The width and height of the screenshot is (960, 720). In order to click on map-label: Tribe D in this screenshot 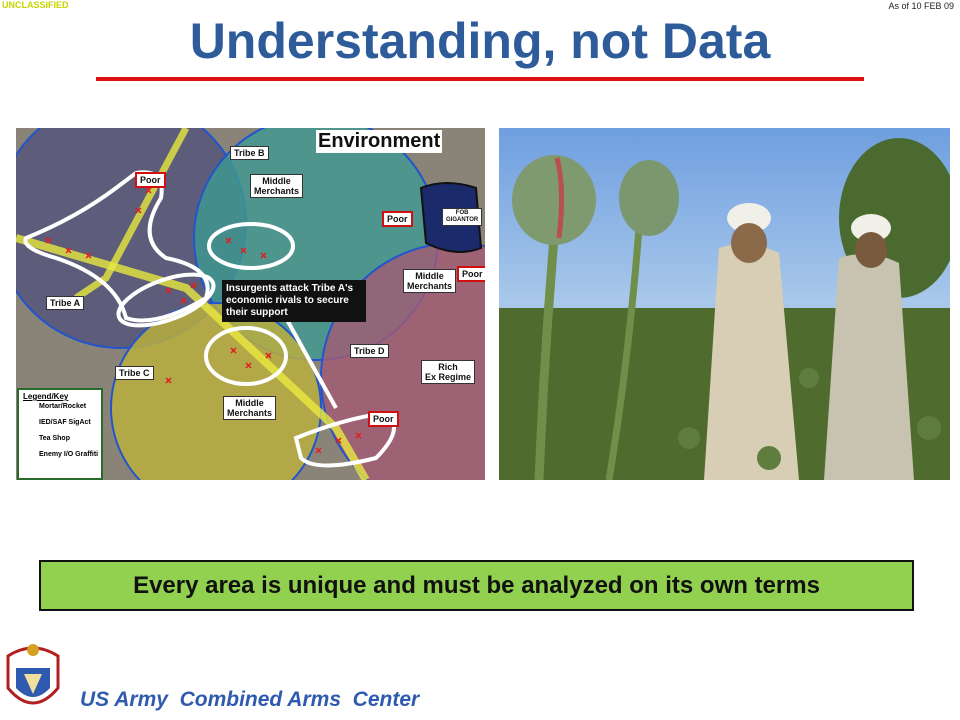, I will do `click(369, 351)`.